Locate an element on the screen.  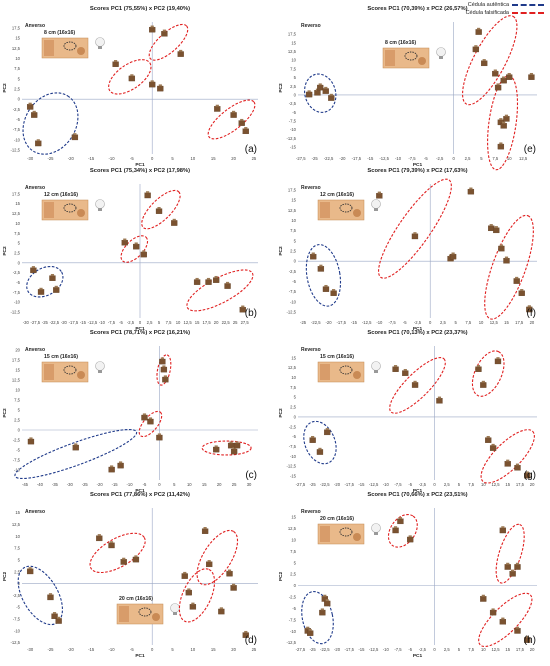
x-tick-label: -25 is located at coordinates (303, 322).